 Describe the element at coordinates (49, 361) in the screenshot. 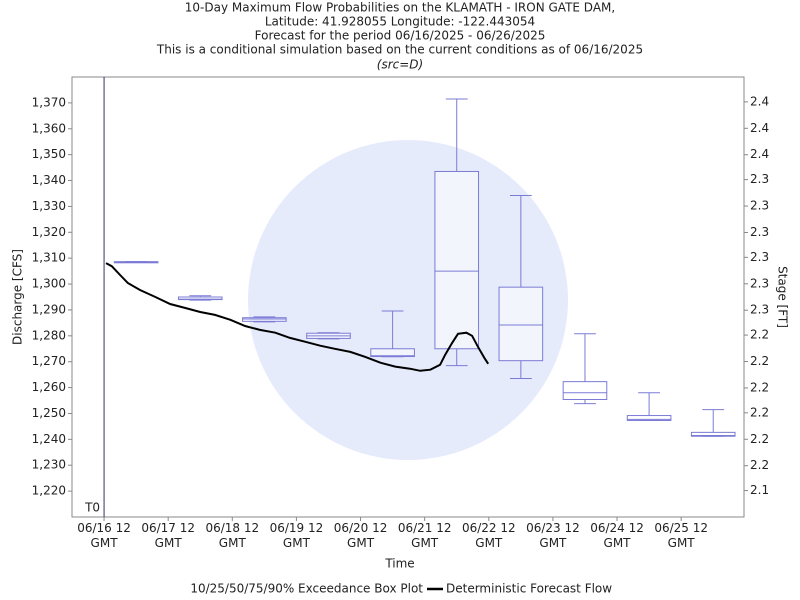

I see `y-tick-label: 1,270` at that location.